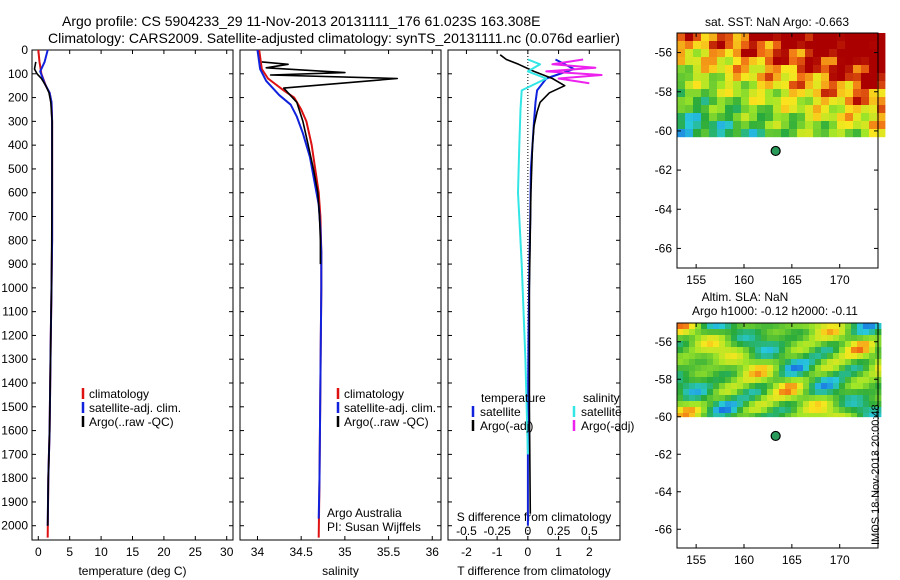 Image resolution: width=900 pixels, height=580 pixels. Describe the element at coordinates (101, 552) in the screenshot. I see `temperature-xtick-label: 10` at that location.